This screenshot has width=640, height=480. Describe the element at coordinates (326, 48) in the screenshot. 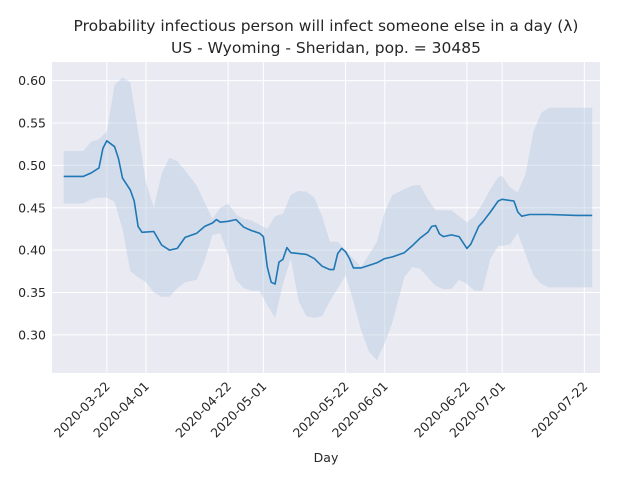

I see `chart-subtitle: US - Wyoming - Sheridan, pop. = 30485` at that location.